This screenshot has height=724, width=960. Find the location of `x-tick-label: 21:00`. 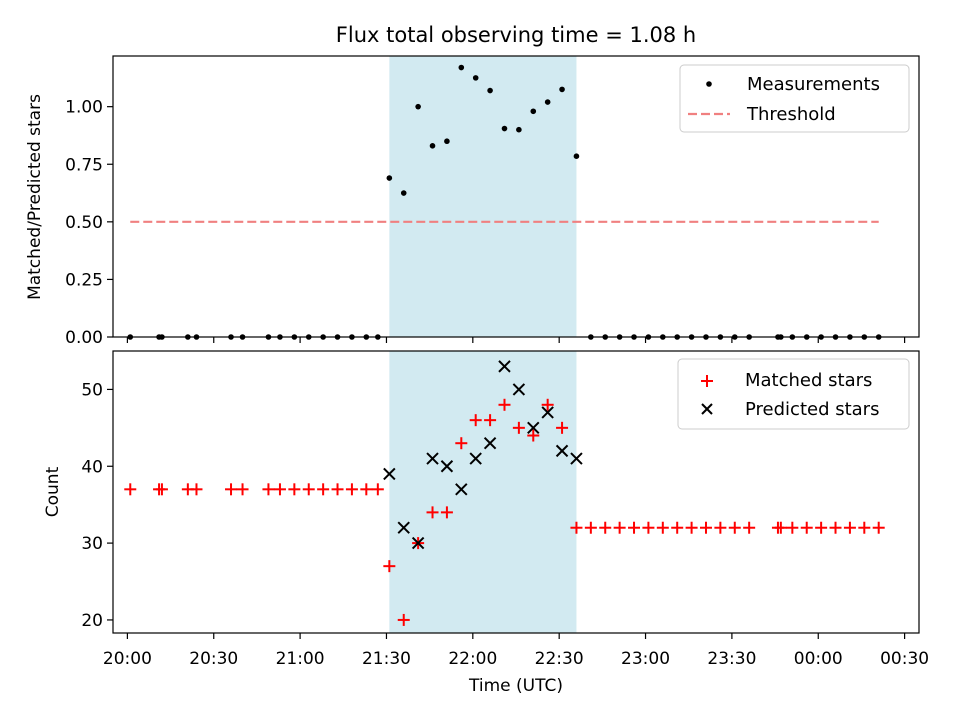

x-tick-label: 21:00 is located at coordinates (300, 659).